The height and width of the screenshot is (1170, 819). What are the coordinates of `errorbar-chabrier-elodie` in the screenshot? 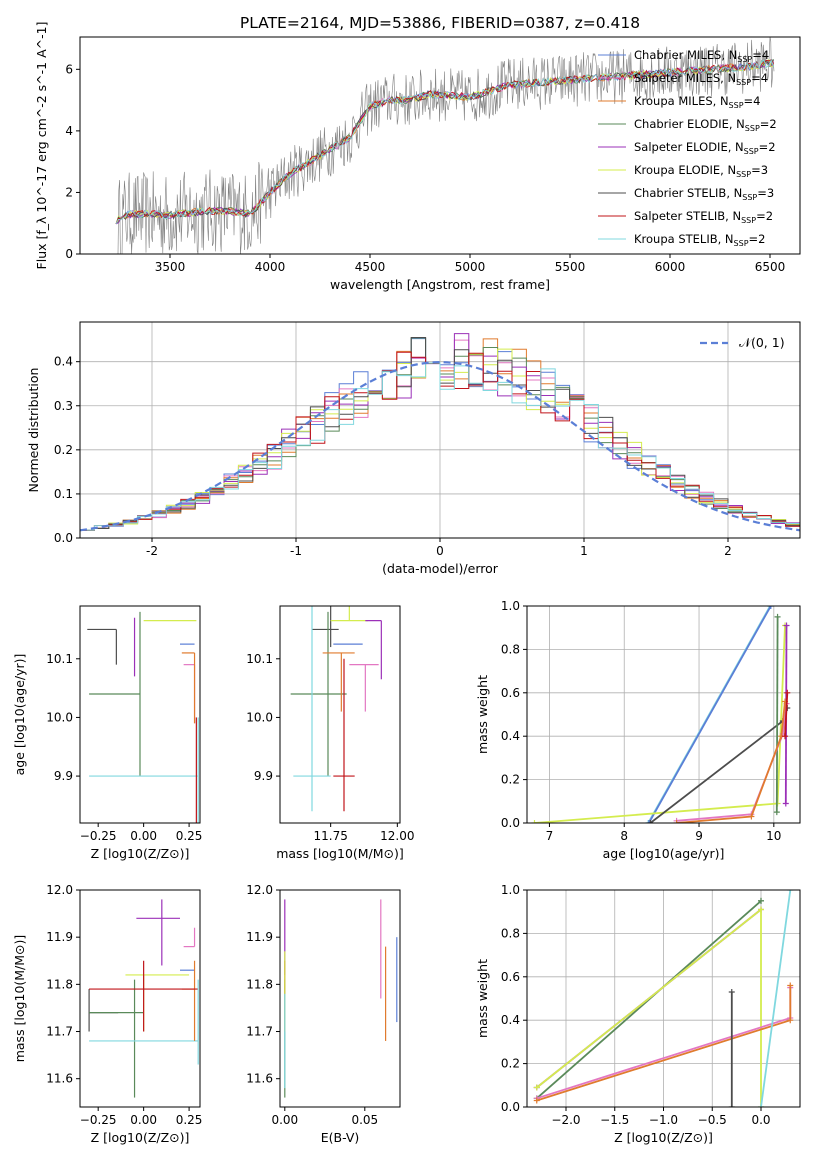 It's located at (115, 694).